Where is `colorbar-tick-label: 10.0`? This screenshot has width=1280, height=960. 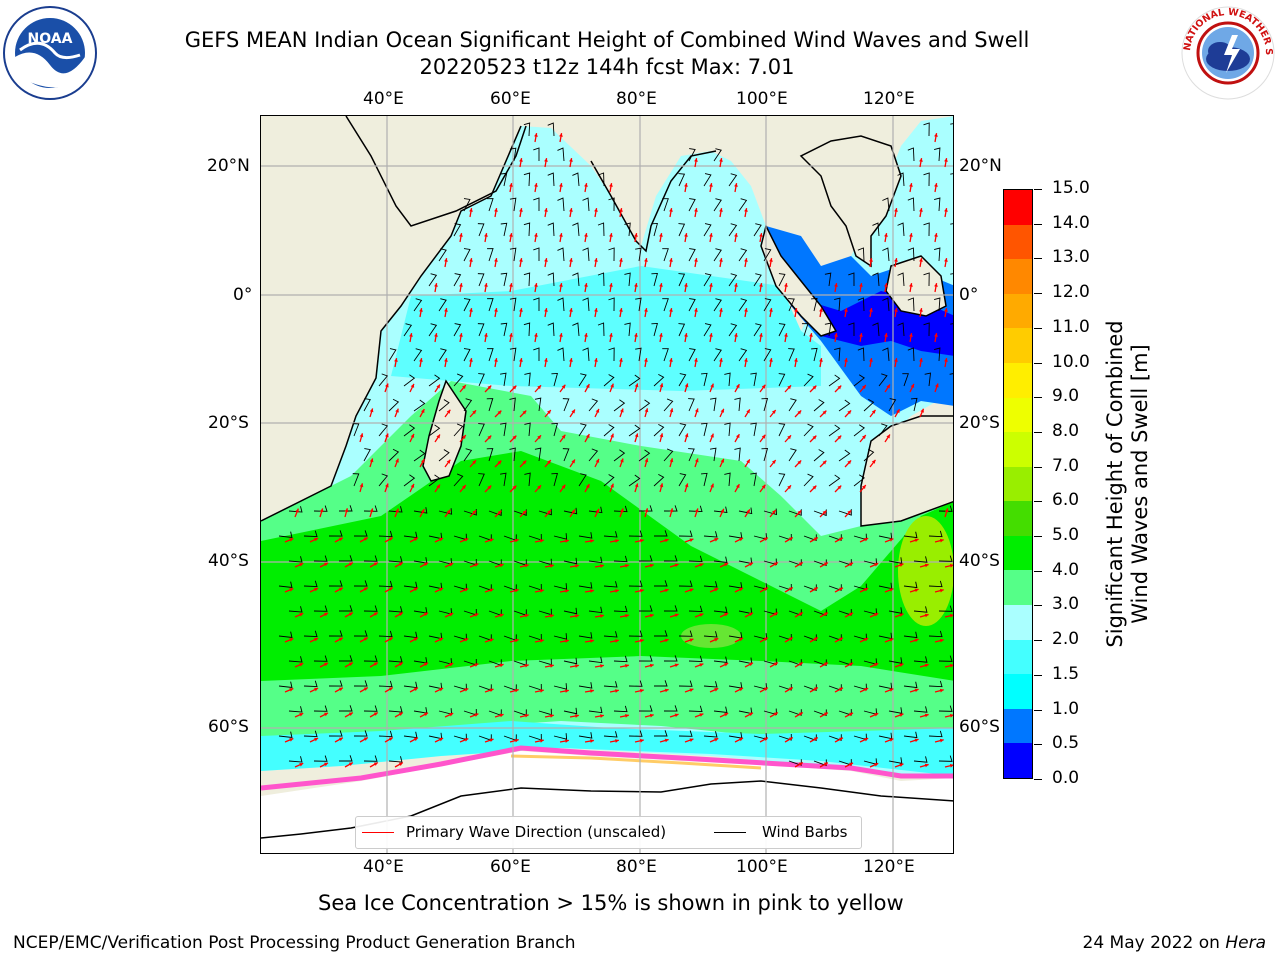
colorbar-tick-label: 10.0 is located at coordinates (1071, 361).